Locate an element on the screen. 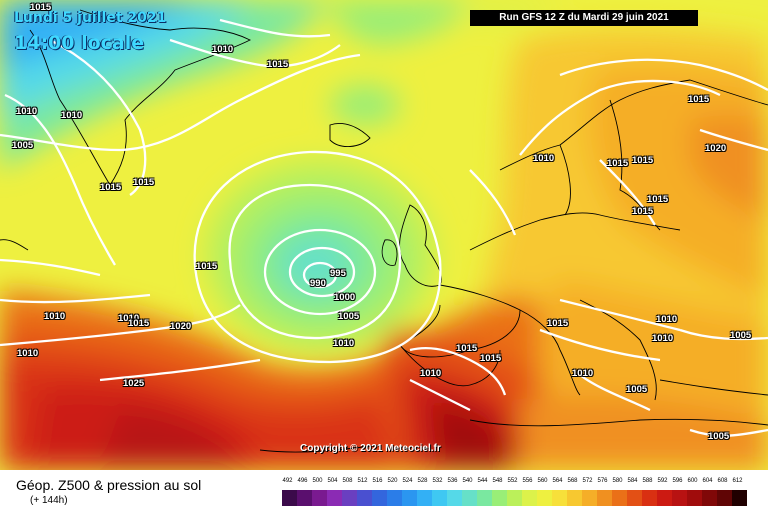  forecast-hours: (+ 144h) is located at coordinates (49, 500).